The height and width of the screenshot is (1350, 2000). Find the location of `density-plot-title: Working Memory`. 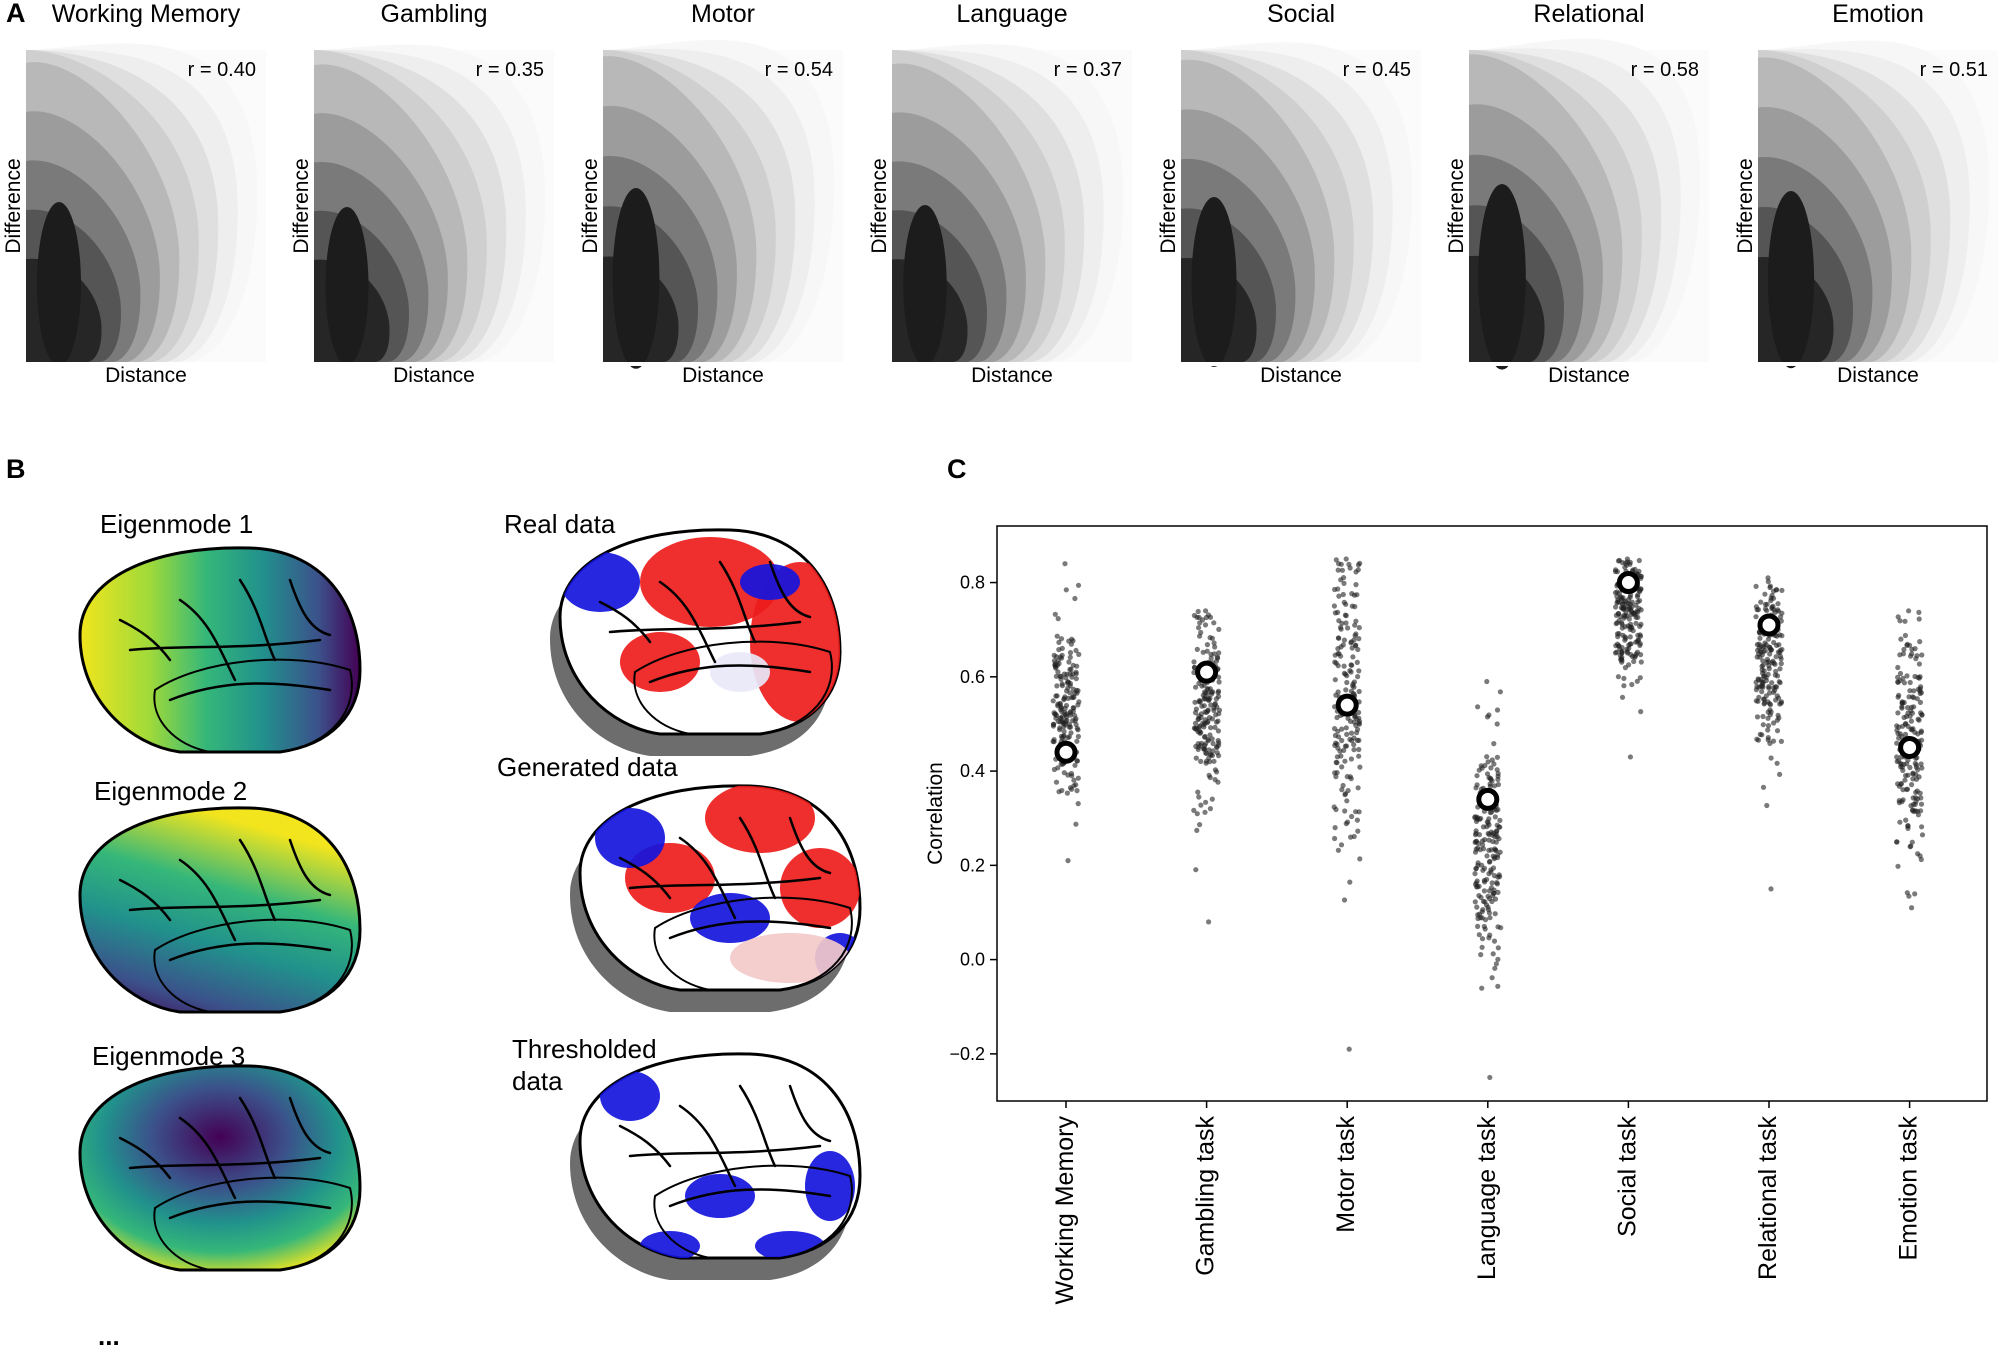

density-plot-title: Working Memory is located at coordinates (146, 14).